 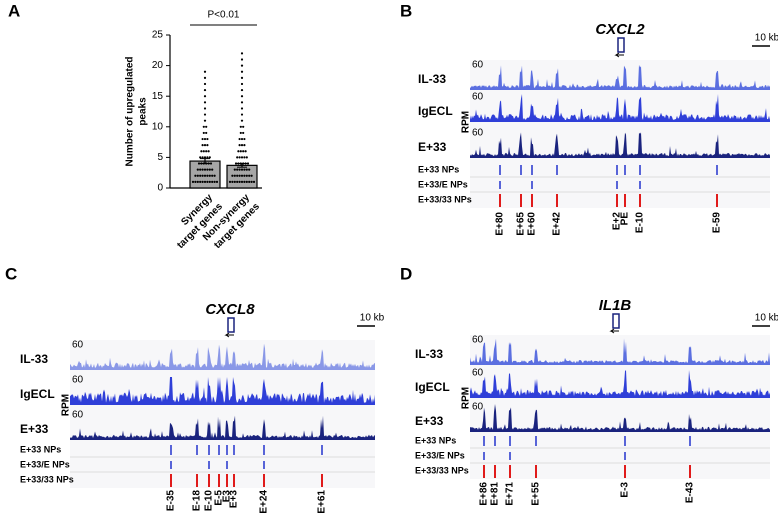 I want to click on gene-model, so click(x=621, y=45).